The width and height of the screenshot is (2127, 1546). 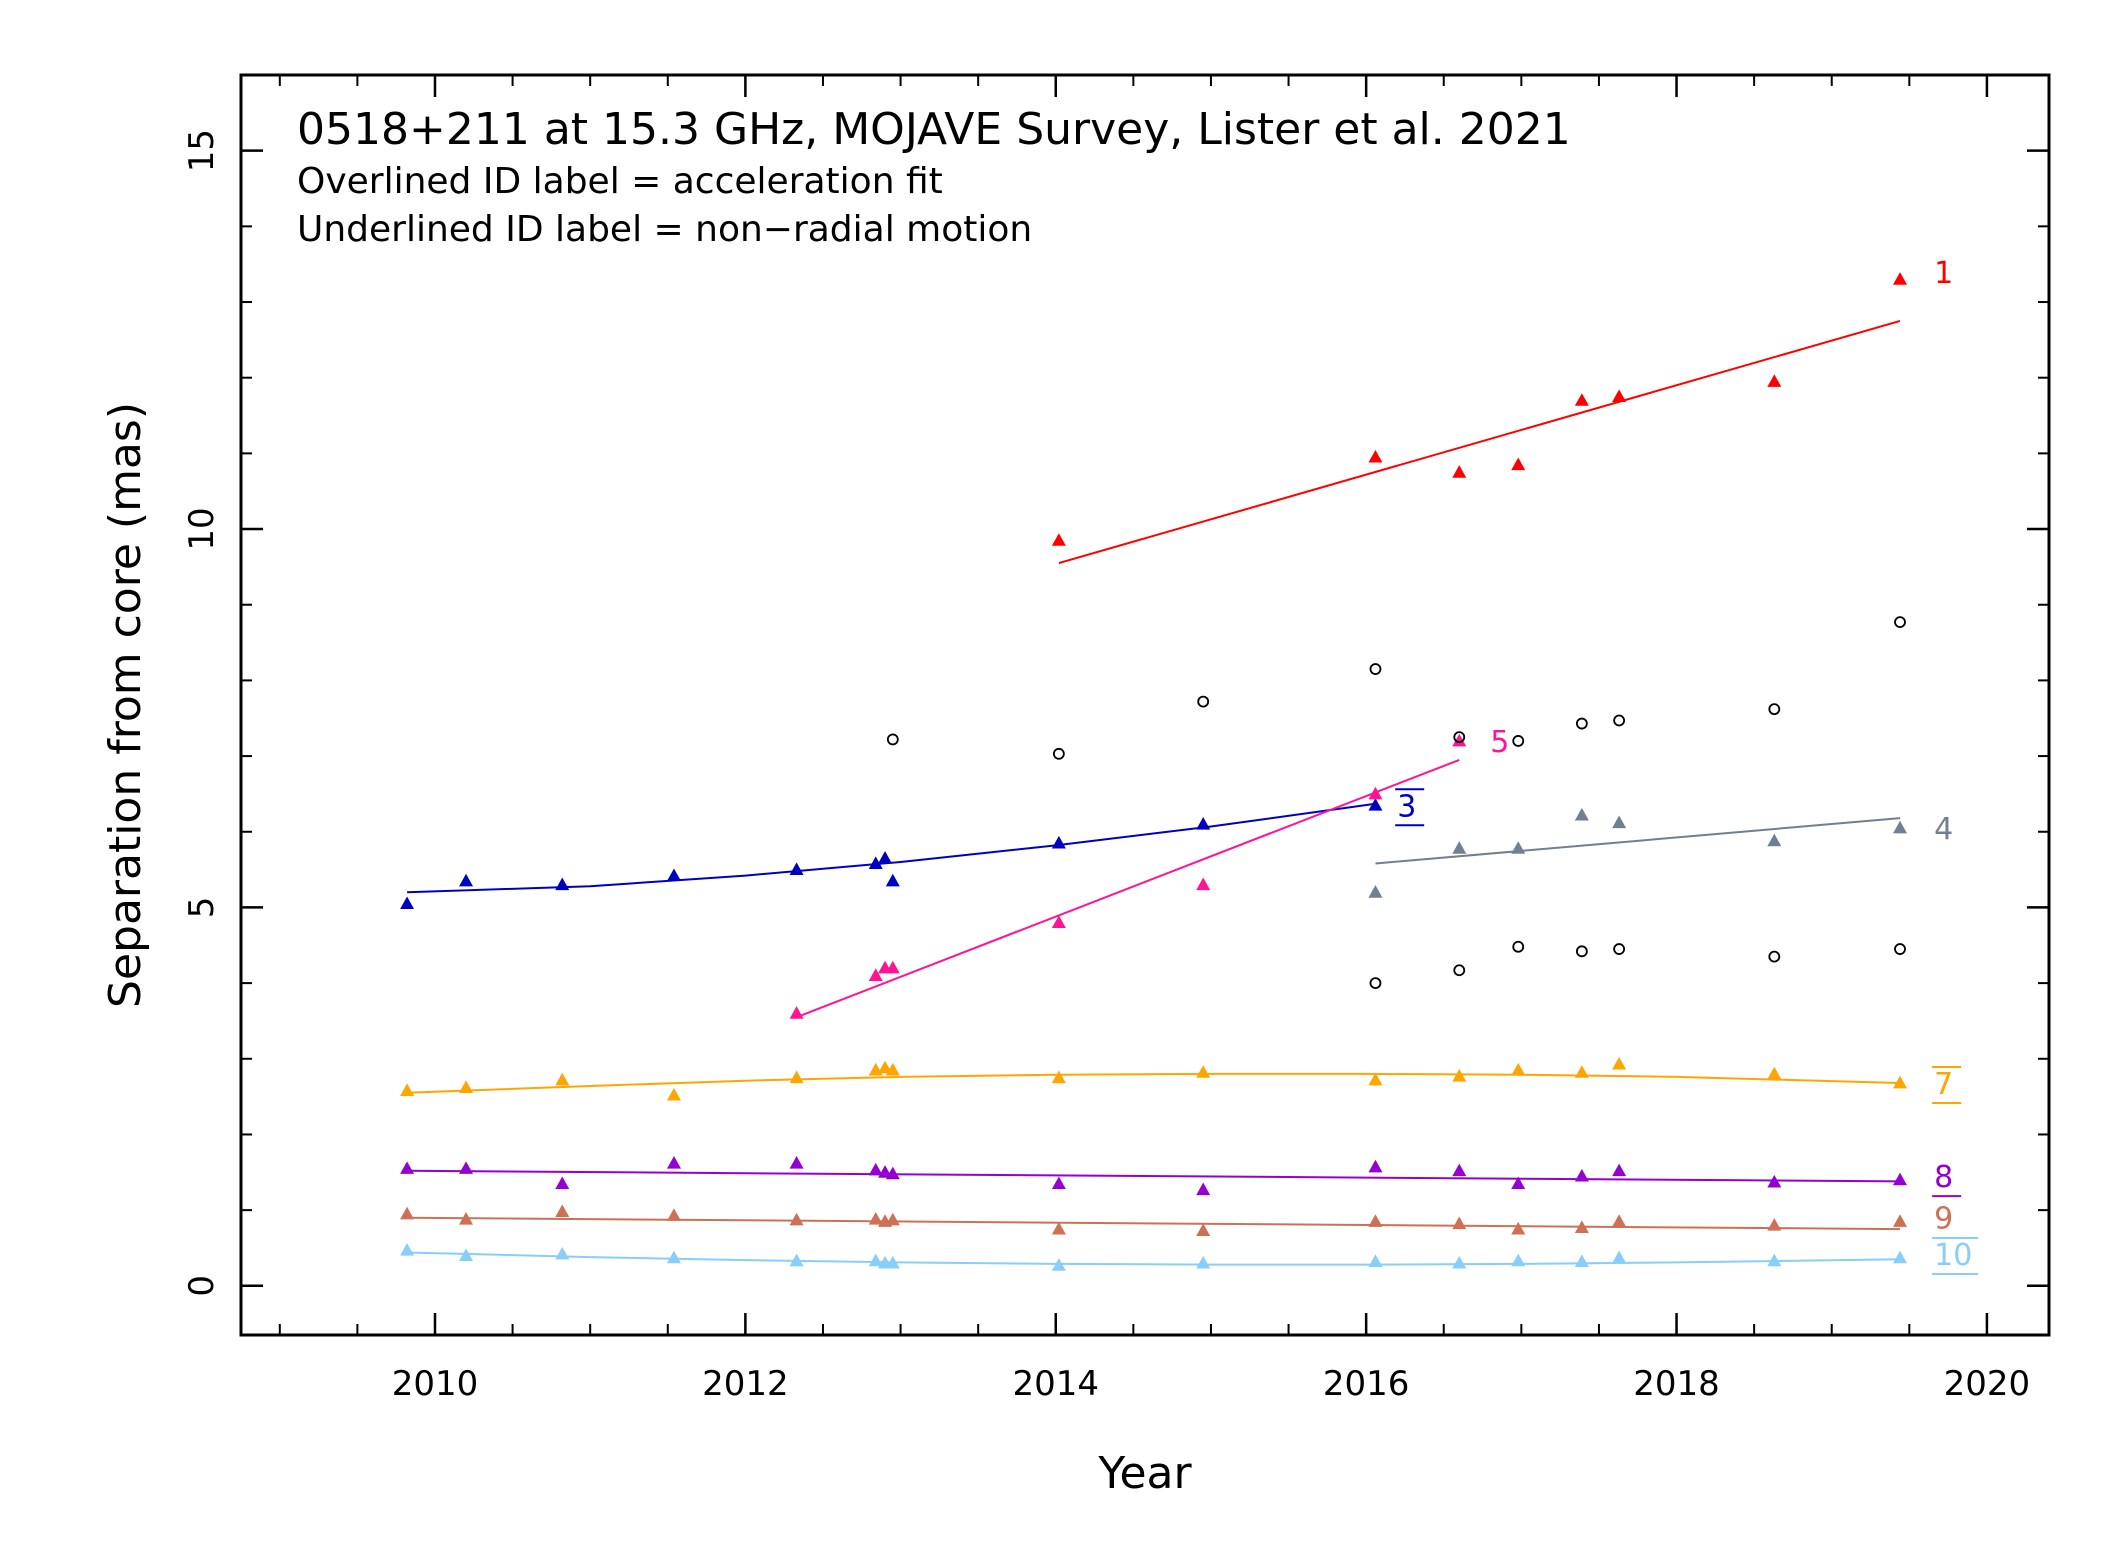 I want to click on x-tick-label: 2014, so click(x=1055, y=1384).